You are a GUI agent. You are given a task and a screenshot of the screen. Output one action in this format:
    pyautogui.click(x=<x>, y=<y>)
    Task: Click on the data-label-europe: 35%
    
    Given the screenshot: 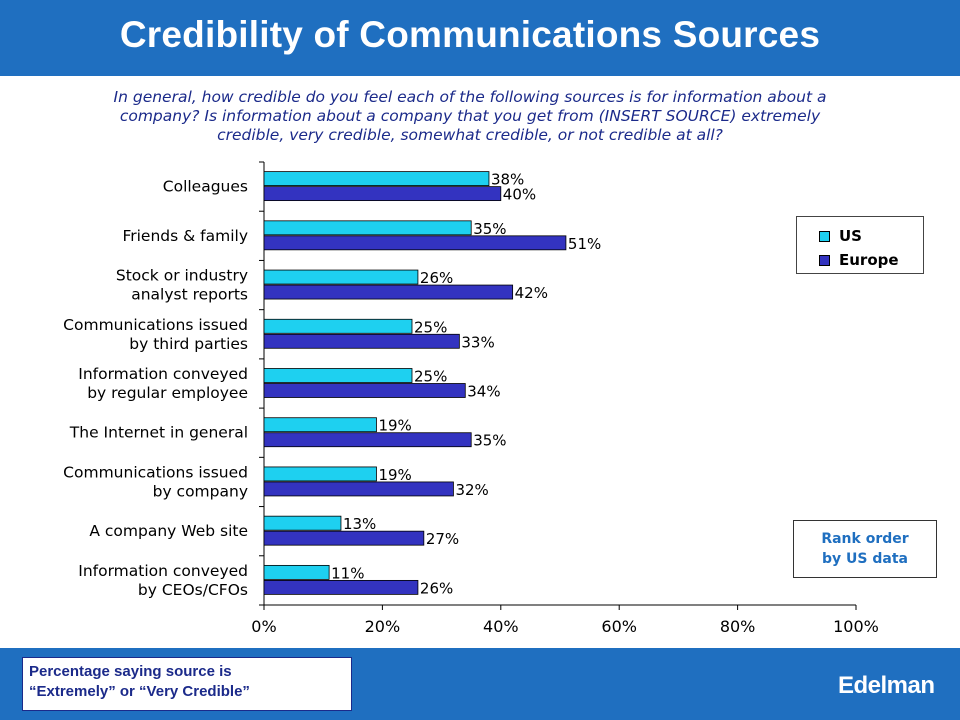 What is the action you would take?
    pyautogui.click(x=489, y=441)
    